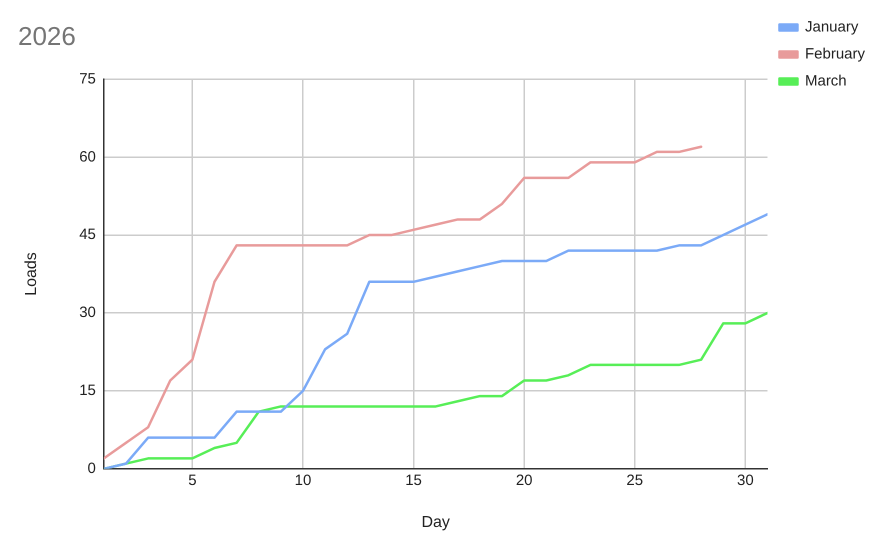 The height and width of the screenshot is (554, 893). I want to click on y-tick-label: 45, so click(87, 235).